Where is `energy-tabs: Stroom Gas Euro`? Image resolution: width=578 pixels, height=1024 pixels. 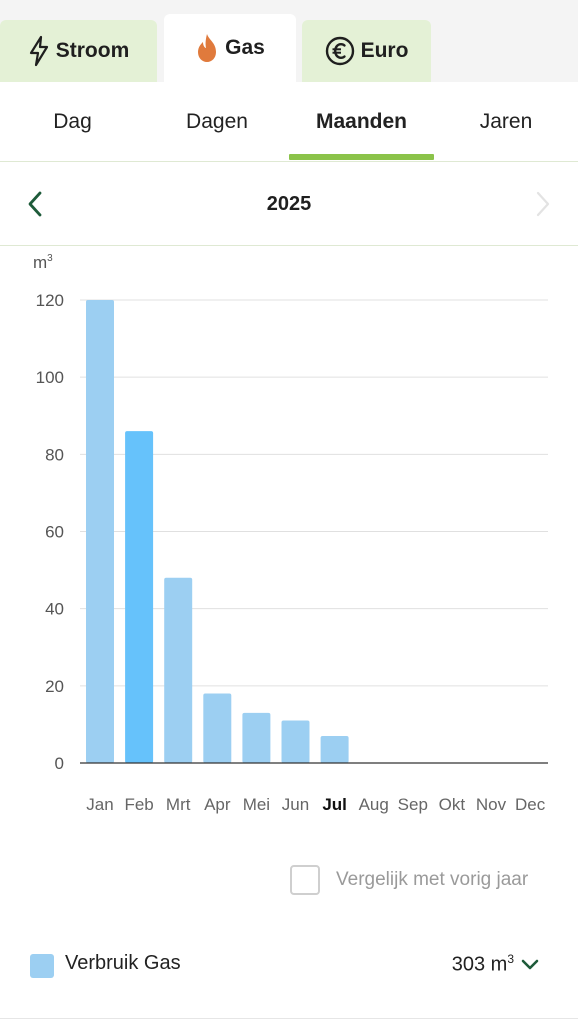
energy-tabs: Stroom Gas Euro is located at coordinates (289, 41).